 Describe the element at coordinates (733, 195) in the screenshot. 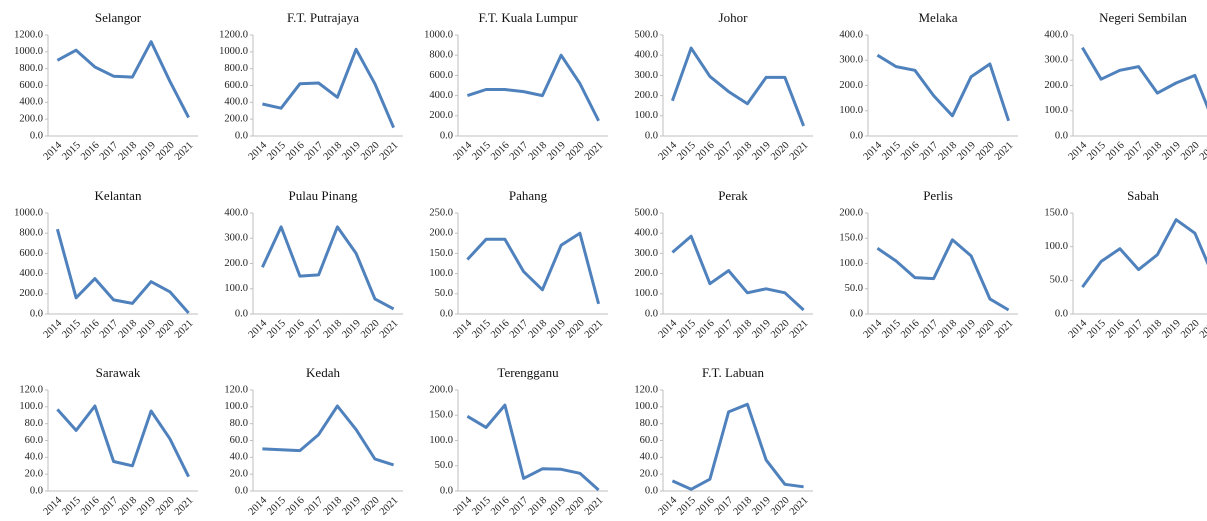

I see `chart-title: Perak` at that location.